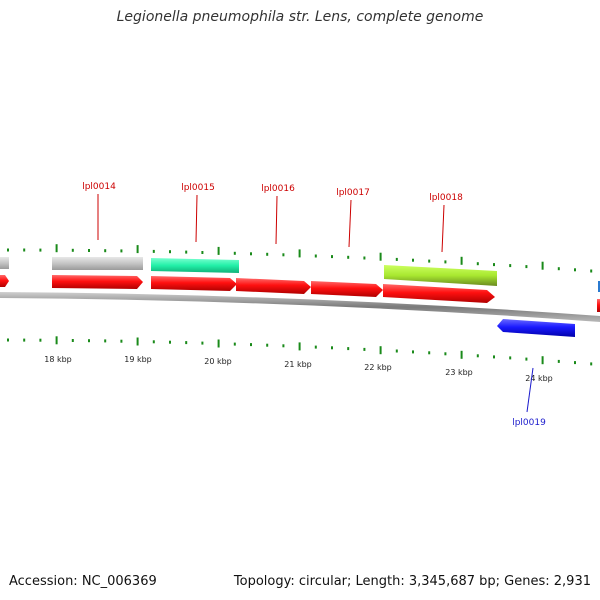 The image size is (600, 600). I want to click on cds-arrow-lpl0017, so click(347, 289).